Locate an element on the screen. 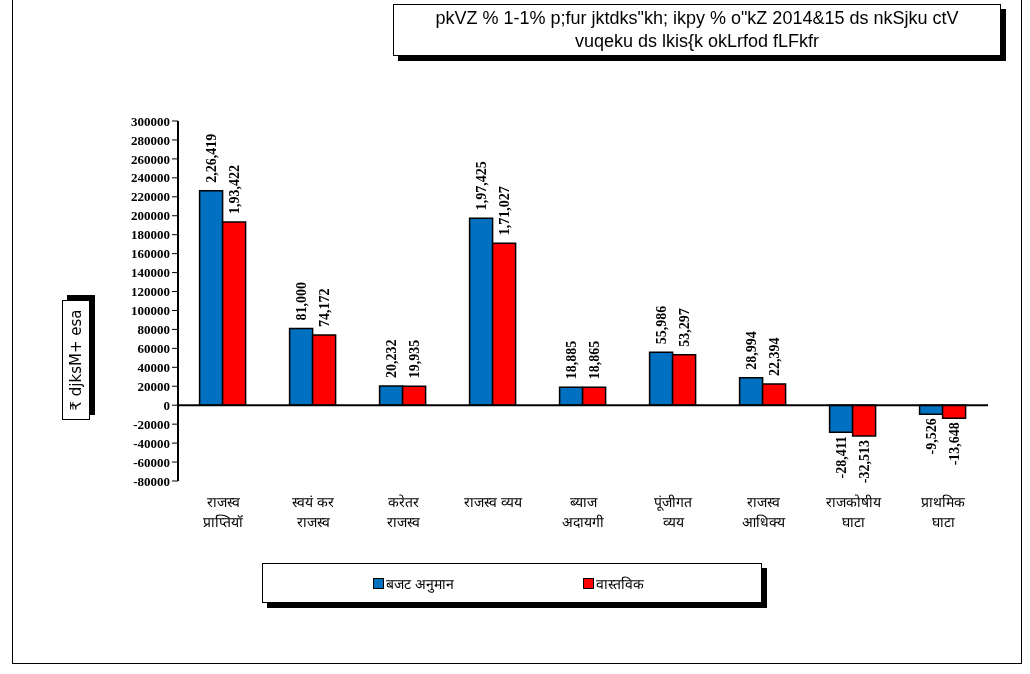 This screenshot has width=1030, height=674. x-tick-label: राजकोषीय घाटा is located at coordinates (853, 512).